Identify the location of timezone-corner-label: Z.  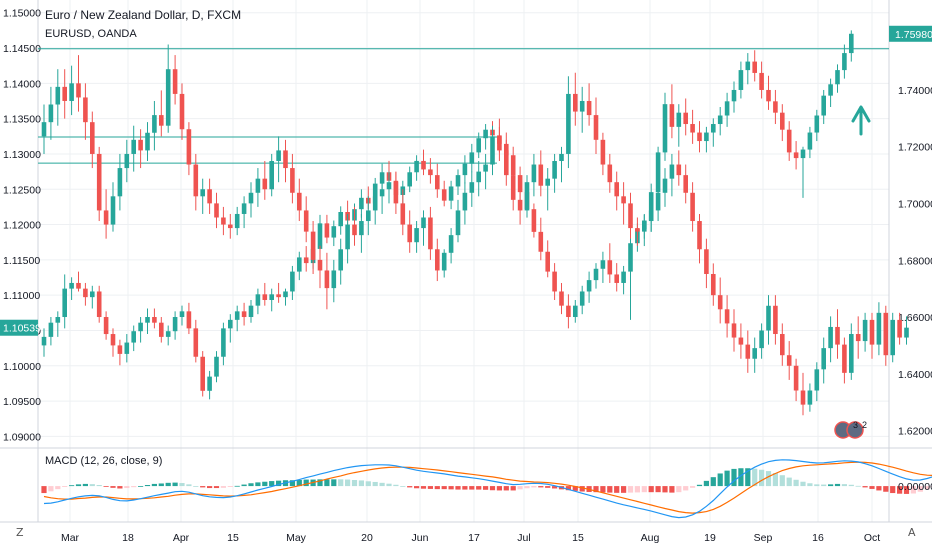
(20, 532).